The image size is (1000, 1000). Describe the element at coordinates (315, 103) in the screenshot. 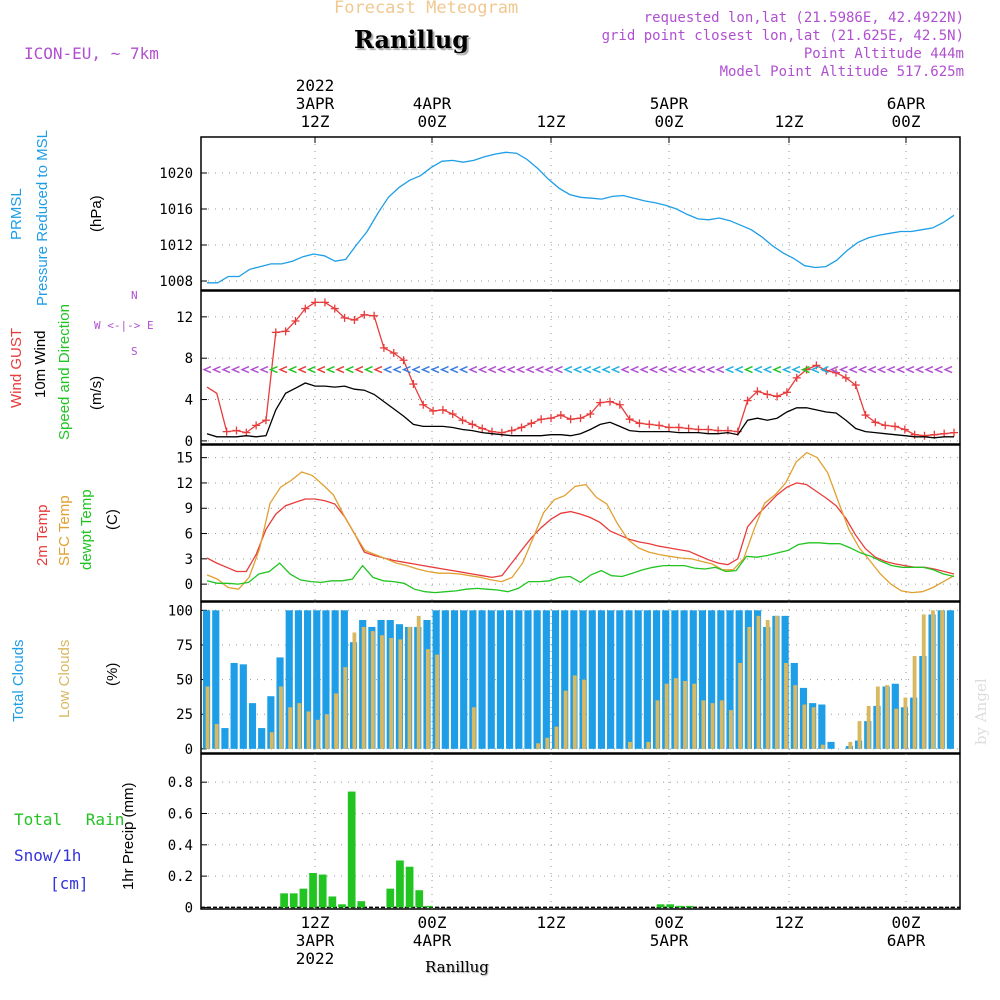

I see `top-time-label: 3APR` at that location.